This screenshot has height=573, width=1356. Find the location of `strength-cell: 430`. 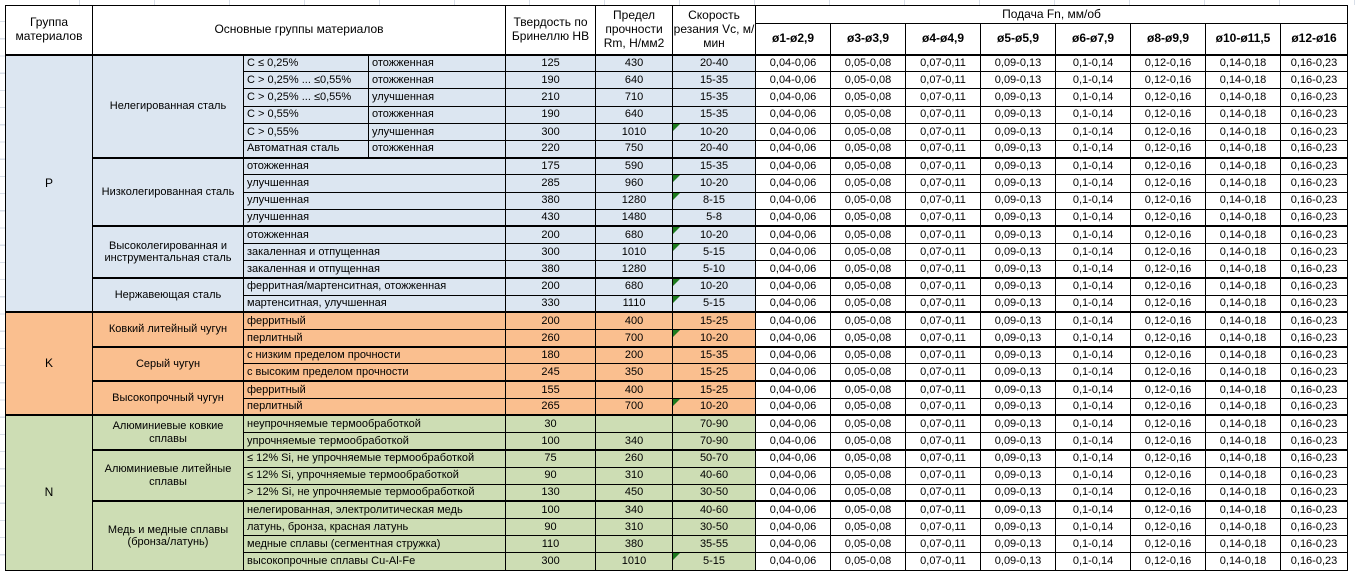

strength-cell: 430 is located at coordinates (634, 63).